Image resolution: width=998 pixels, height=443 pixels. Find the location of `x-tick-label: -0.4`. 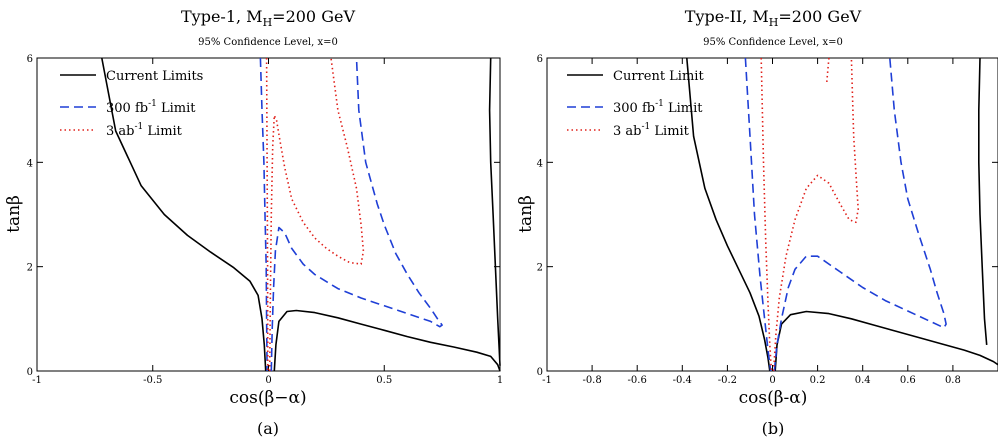

x-tick-label: -0.4 is located at coordinates (682, 380).